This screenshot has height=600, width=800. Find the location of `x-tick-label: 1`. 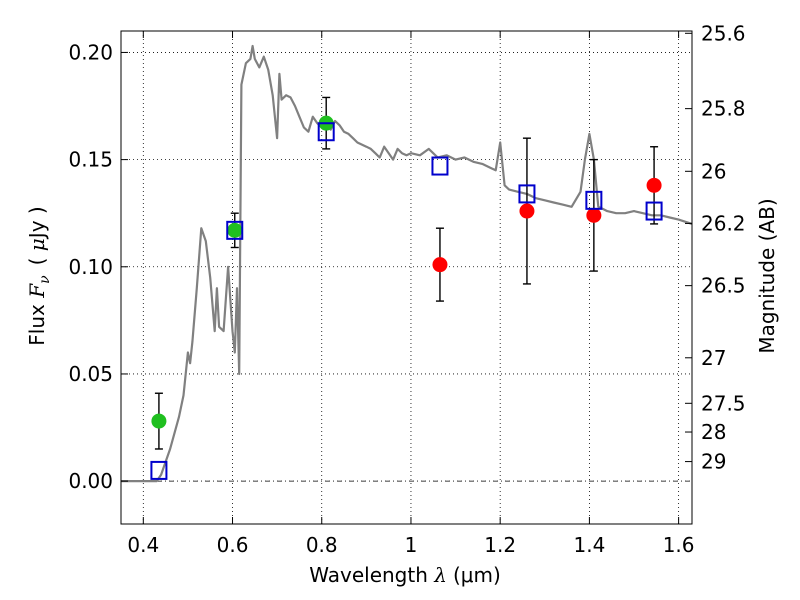

x-tick-label: 1 is located at coordinates (411, 545).